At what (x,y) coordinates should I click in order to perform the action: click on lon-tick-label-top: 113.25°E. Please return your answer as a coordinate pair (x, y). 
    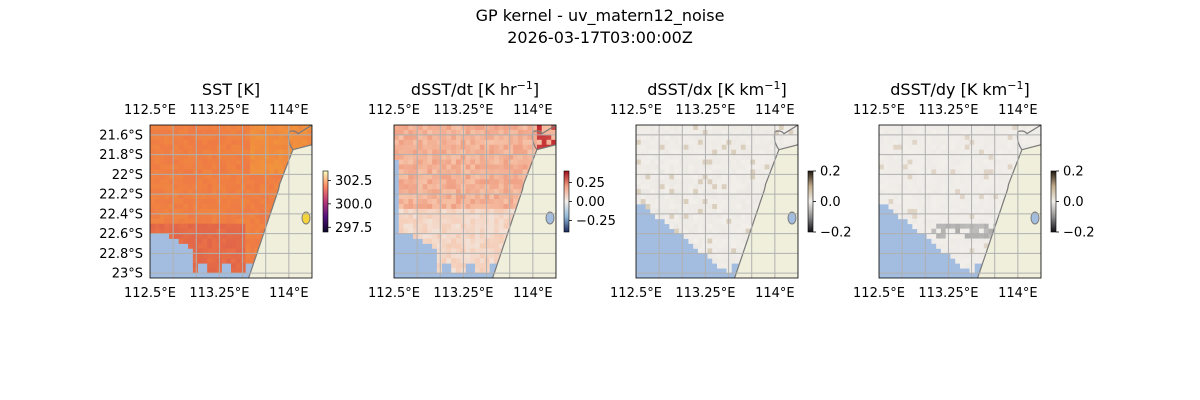
    Looking at the image, I should click on (463, 110).